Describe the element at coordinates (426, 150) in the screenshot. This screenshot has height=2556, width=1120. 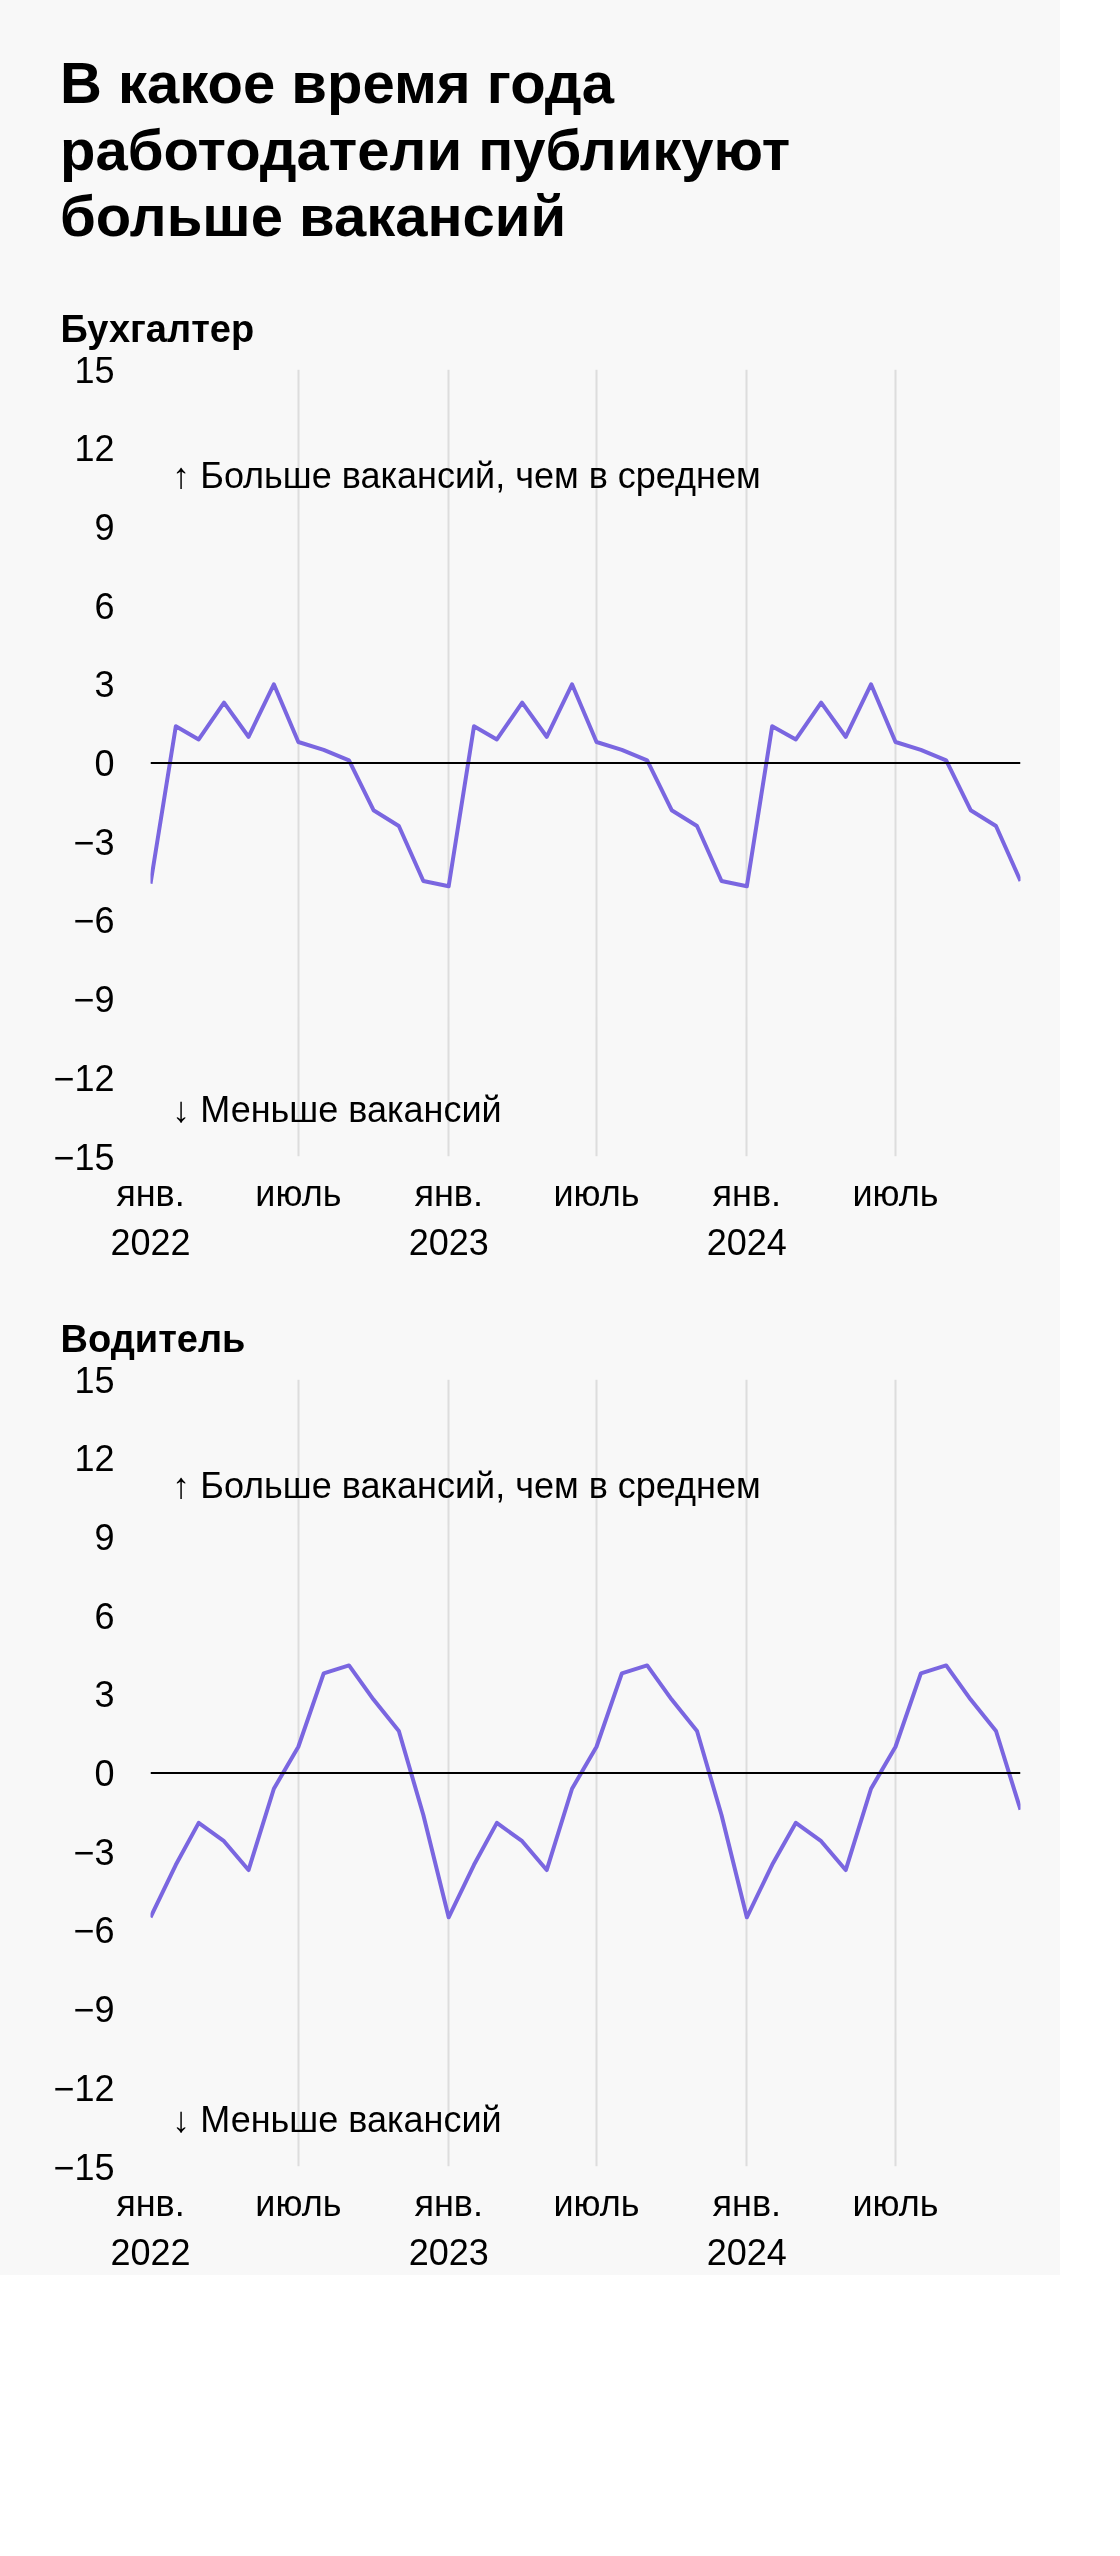
I see `chart-title: В какое время года работодатели публикуют больше вакансий` at that location.